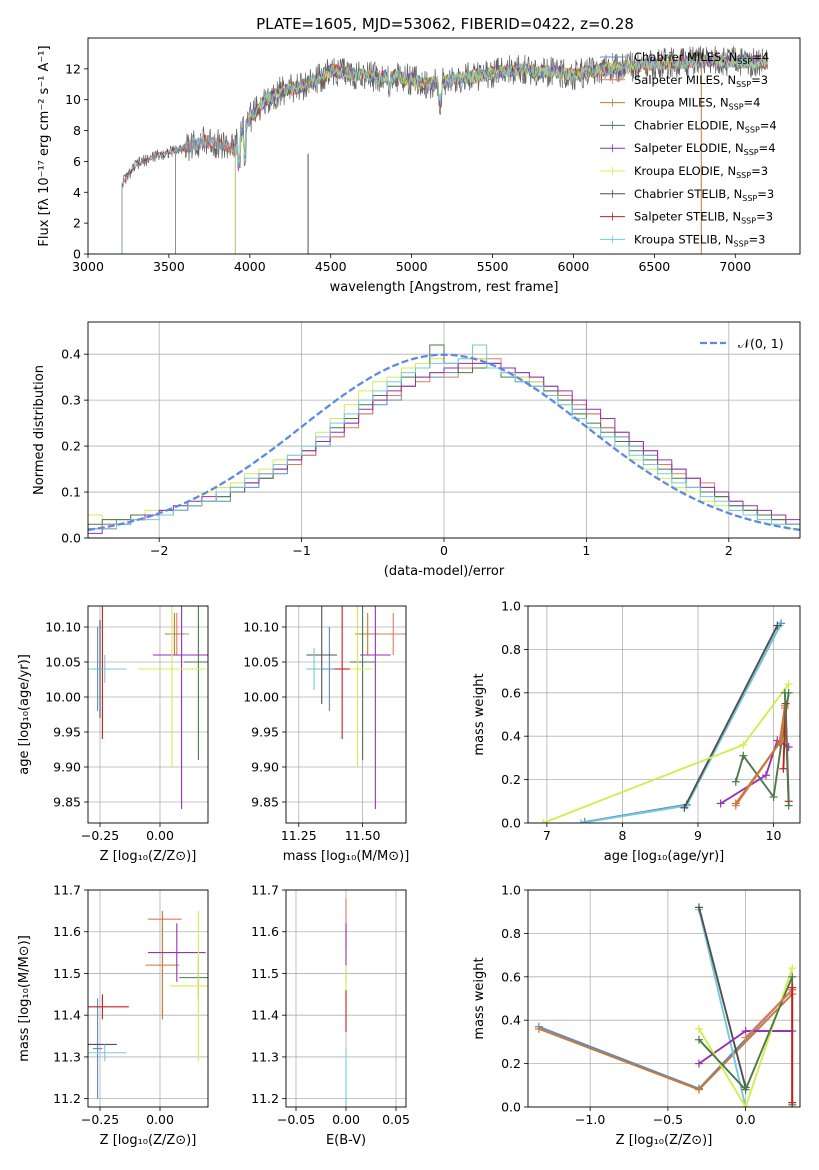 The image size is (819, 1170). I want to click on legend-label: Salpeter MILES, NSSP=3, so click(701, 81).